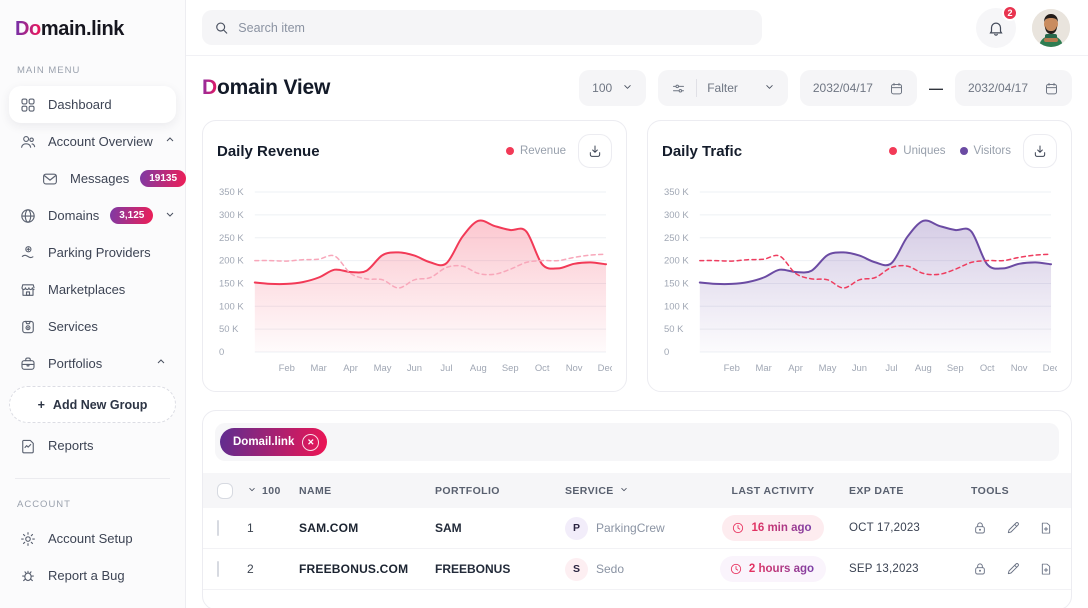 This screenshot has height=608, width=1088. I want to click on date-to-picker: 2032/04/17, so click(1013, 88).